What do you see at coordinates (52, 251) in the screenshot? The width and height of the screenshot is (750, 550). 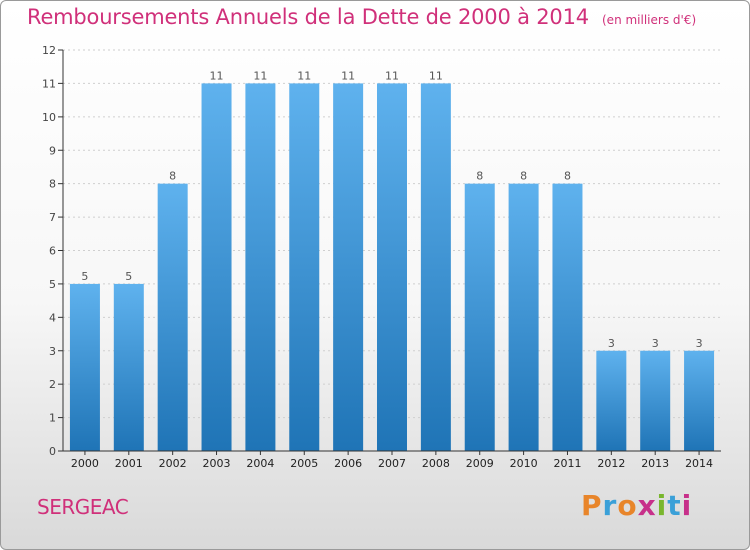 I see `y-tick-label: 6` at bounding box center [52, 251].